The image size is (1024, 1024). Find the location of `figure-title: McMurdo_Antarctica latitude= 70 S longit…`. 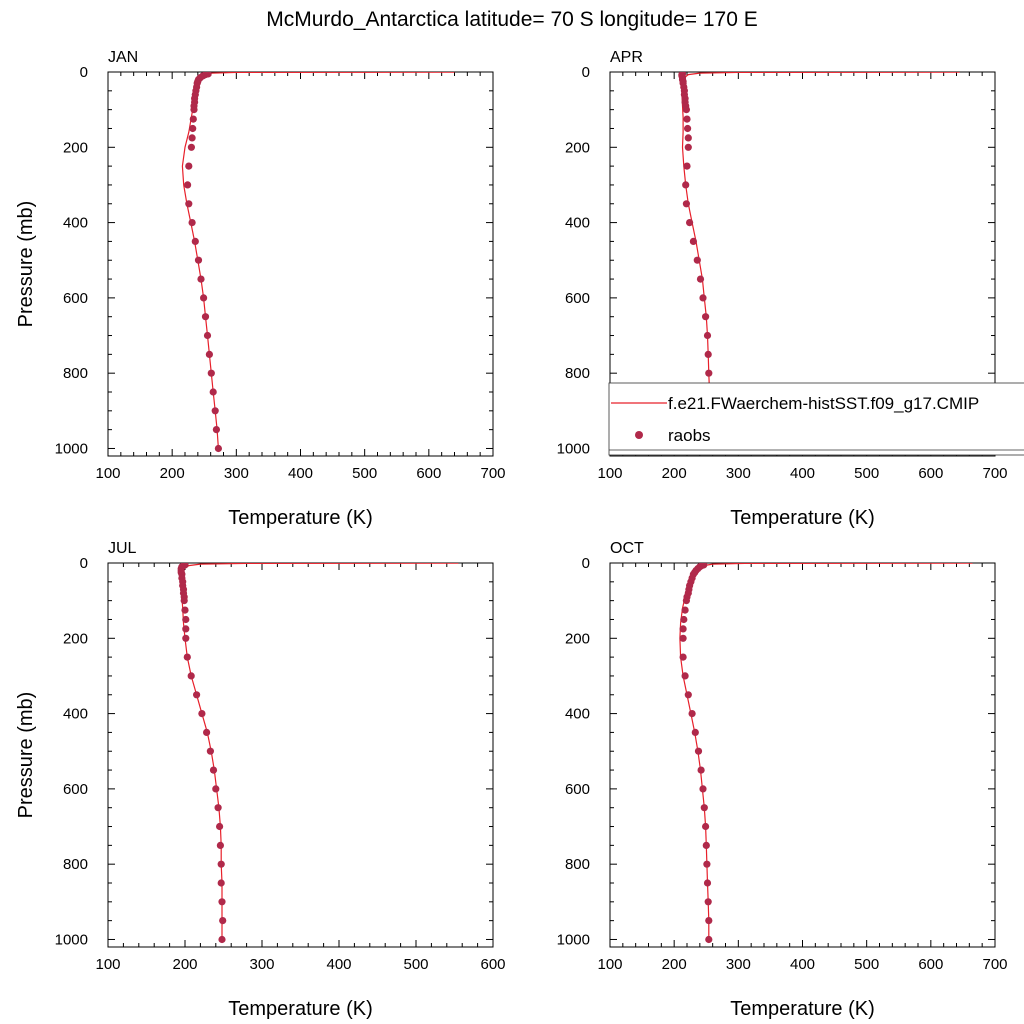

figure-title: McMurdo_Antarctica latitude= 70 S longit… is located at coordinates (511, 19).